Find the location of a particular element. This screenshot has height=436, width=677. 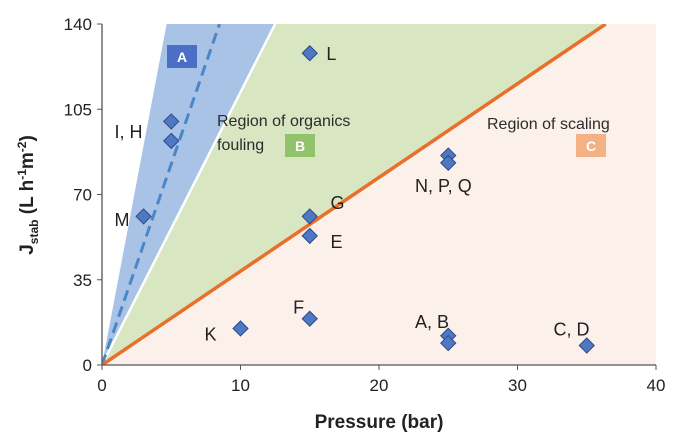

y-axis-label-sub: stab is located at coordinates (34, 232).